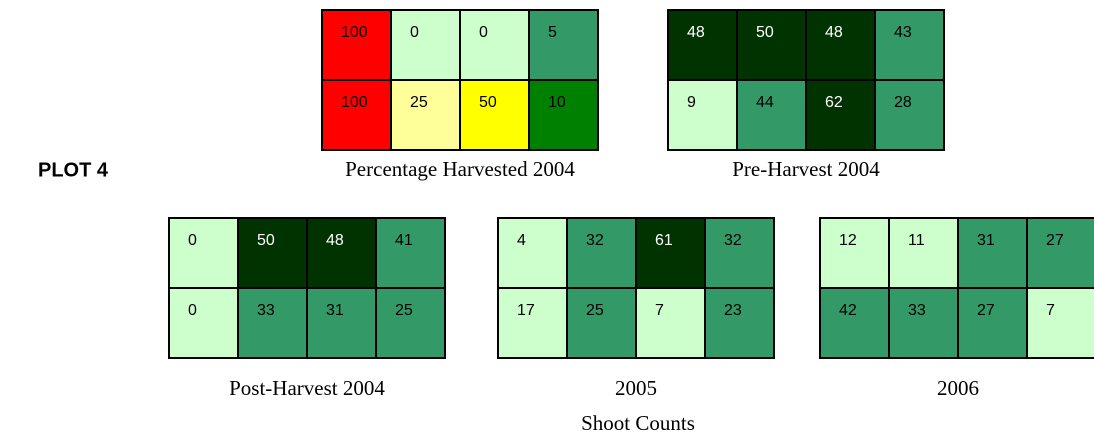  Describe the element at coordinates (73, 170) in the screenshot. I see `plot-title: PLOT 4` at that location.